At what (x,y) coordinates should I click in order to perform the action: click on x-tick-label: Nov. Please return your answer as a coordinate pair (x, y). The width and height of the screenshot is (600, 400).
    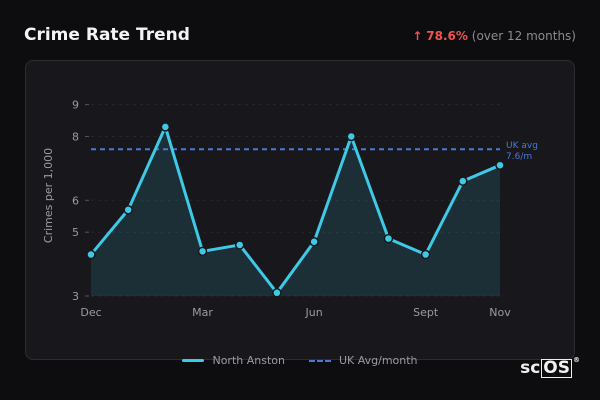
    Looking at the image, I should click on (500, 312).